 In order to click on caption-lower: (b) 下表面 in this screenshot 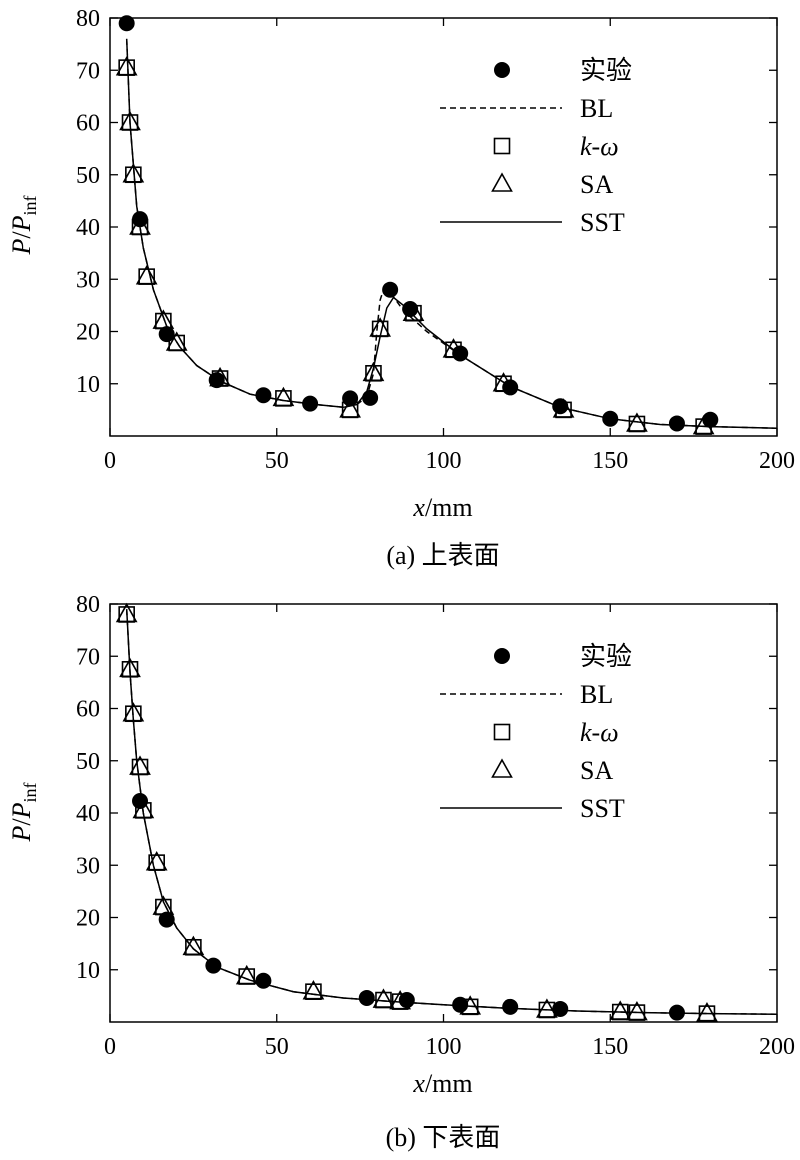, I will do `click(443, 1137)`.